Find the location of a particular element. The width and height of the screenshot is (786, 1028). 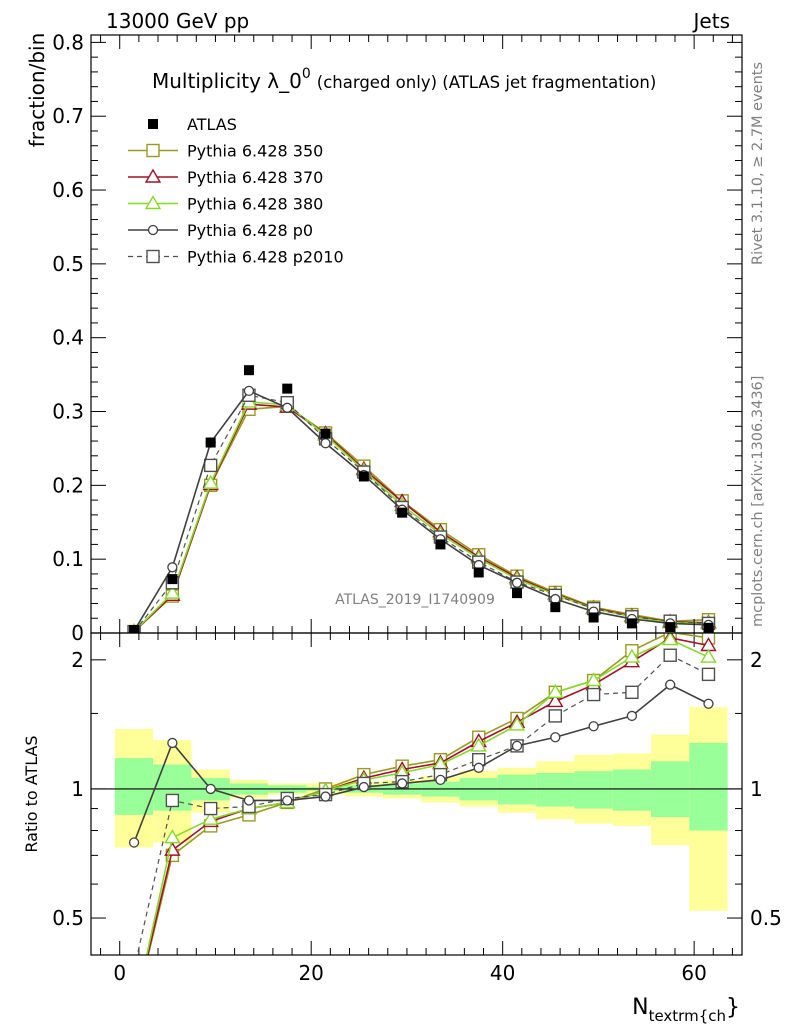

top-y-tick-label: 0.6 is located at coordinates (68, 190).